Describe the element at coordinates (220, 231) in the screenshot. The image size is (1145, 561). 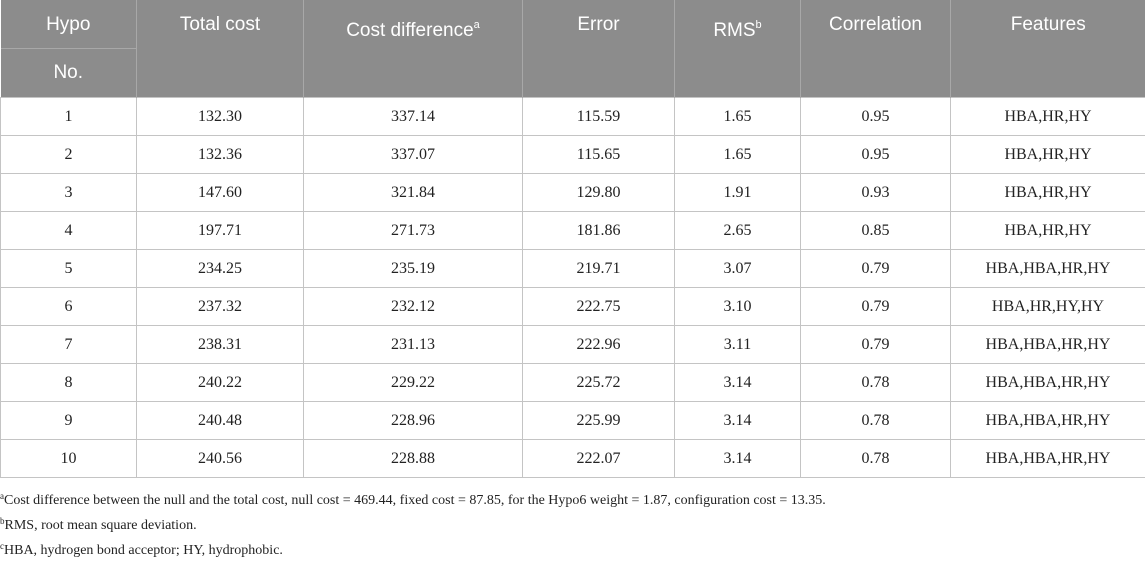
I see `cell-total-cost: 197.71` at that location.